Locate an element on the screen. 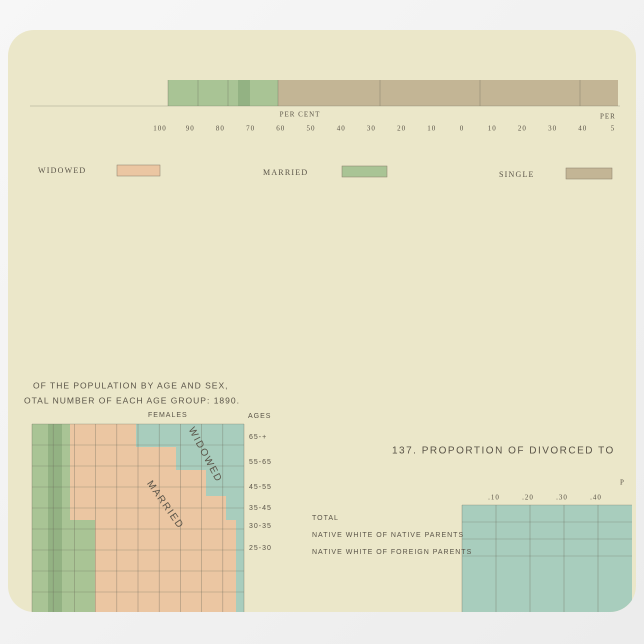 This screenshot has height=644, width=644. widowed-region is located at coordinates (190, 518).